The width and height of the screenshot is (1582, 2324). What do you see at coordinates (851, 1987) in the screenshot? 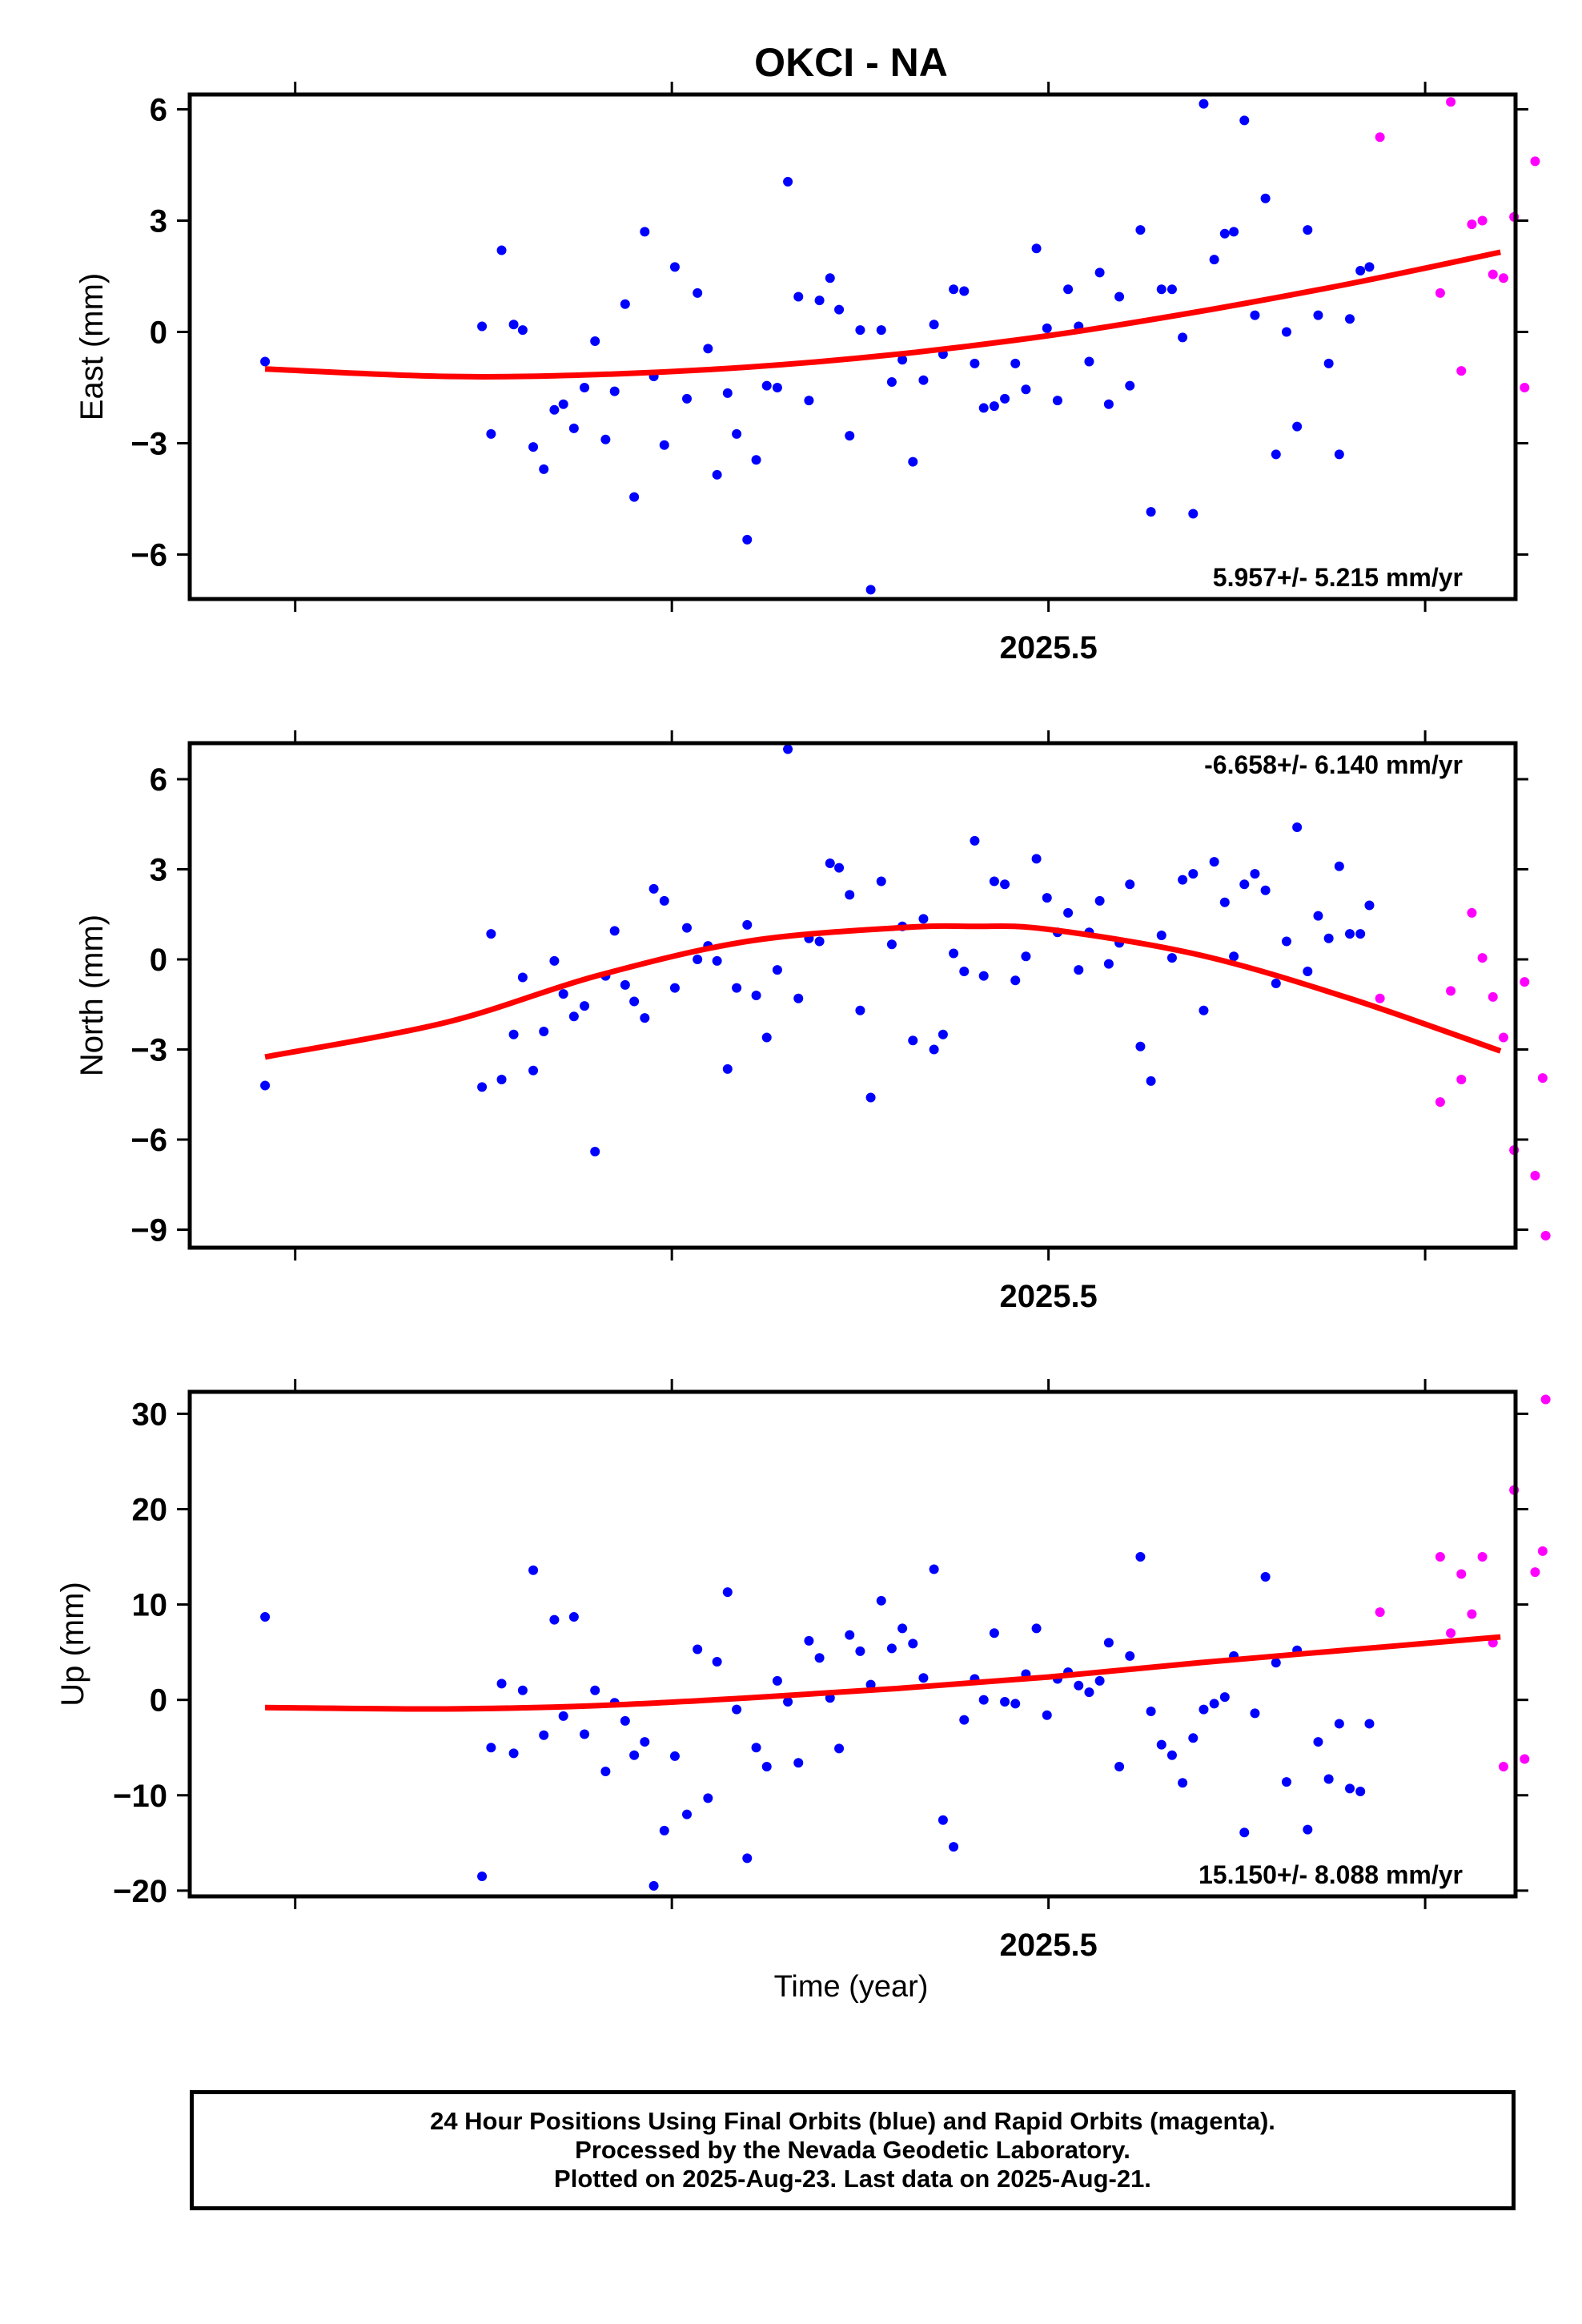
I see `x-axis-title: Time (year)` at bounding box center [851, 1987].